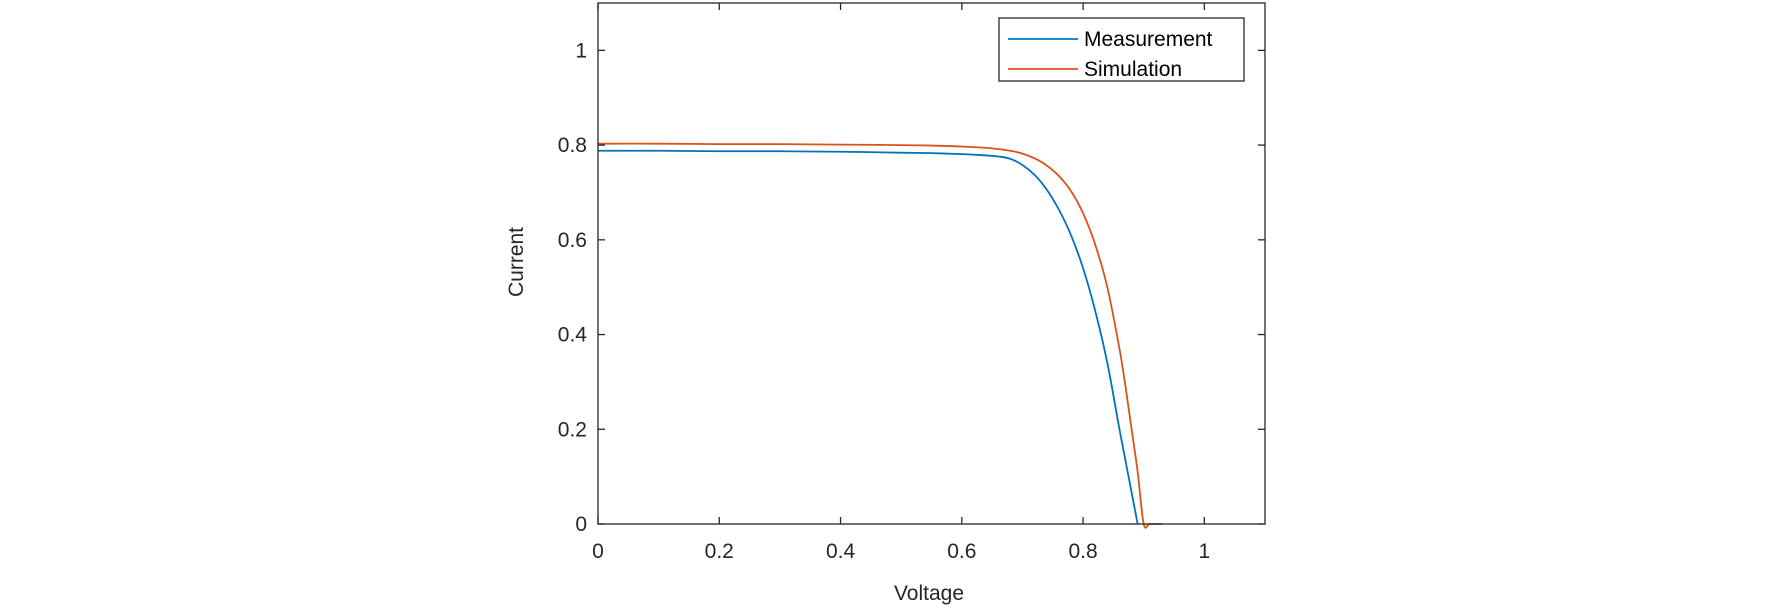 This screenshot has height=610, width=1772. What do you see at coordinates (1082, 551) in the screenshot?
I see `x-tick-label: 0.8` at bounding box center [1082, 551].